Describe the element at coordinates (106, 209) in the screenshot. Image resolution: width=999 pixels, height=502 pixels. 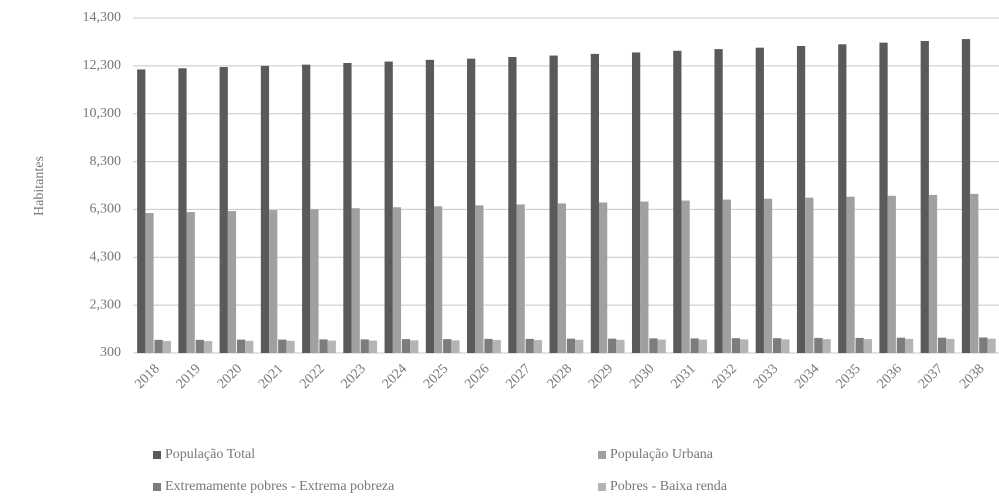
I see `y-tick-label: 6,300` at that location.